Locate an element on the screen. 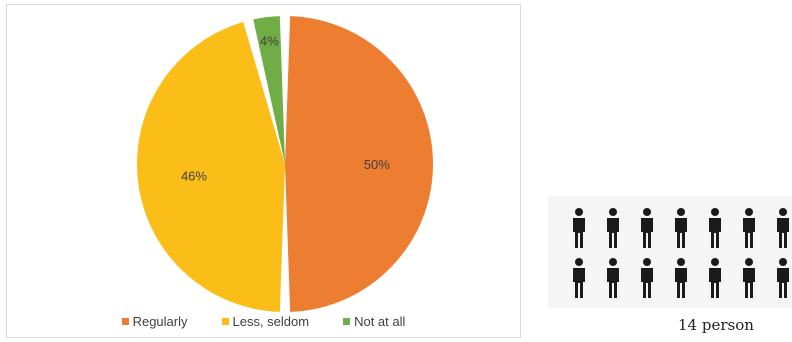 The image size is (792, 342). people-icon-grid is located at coordinates (681, 253).